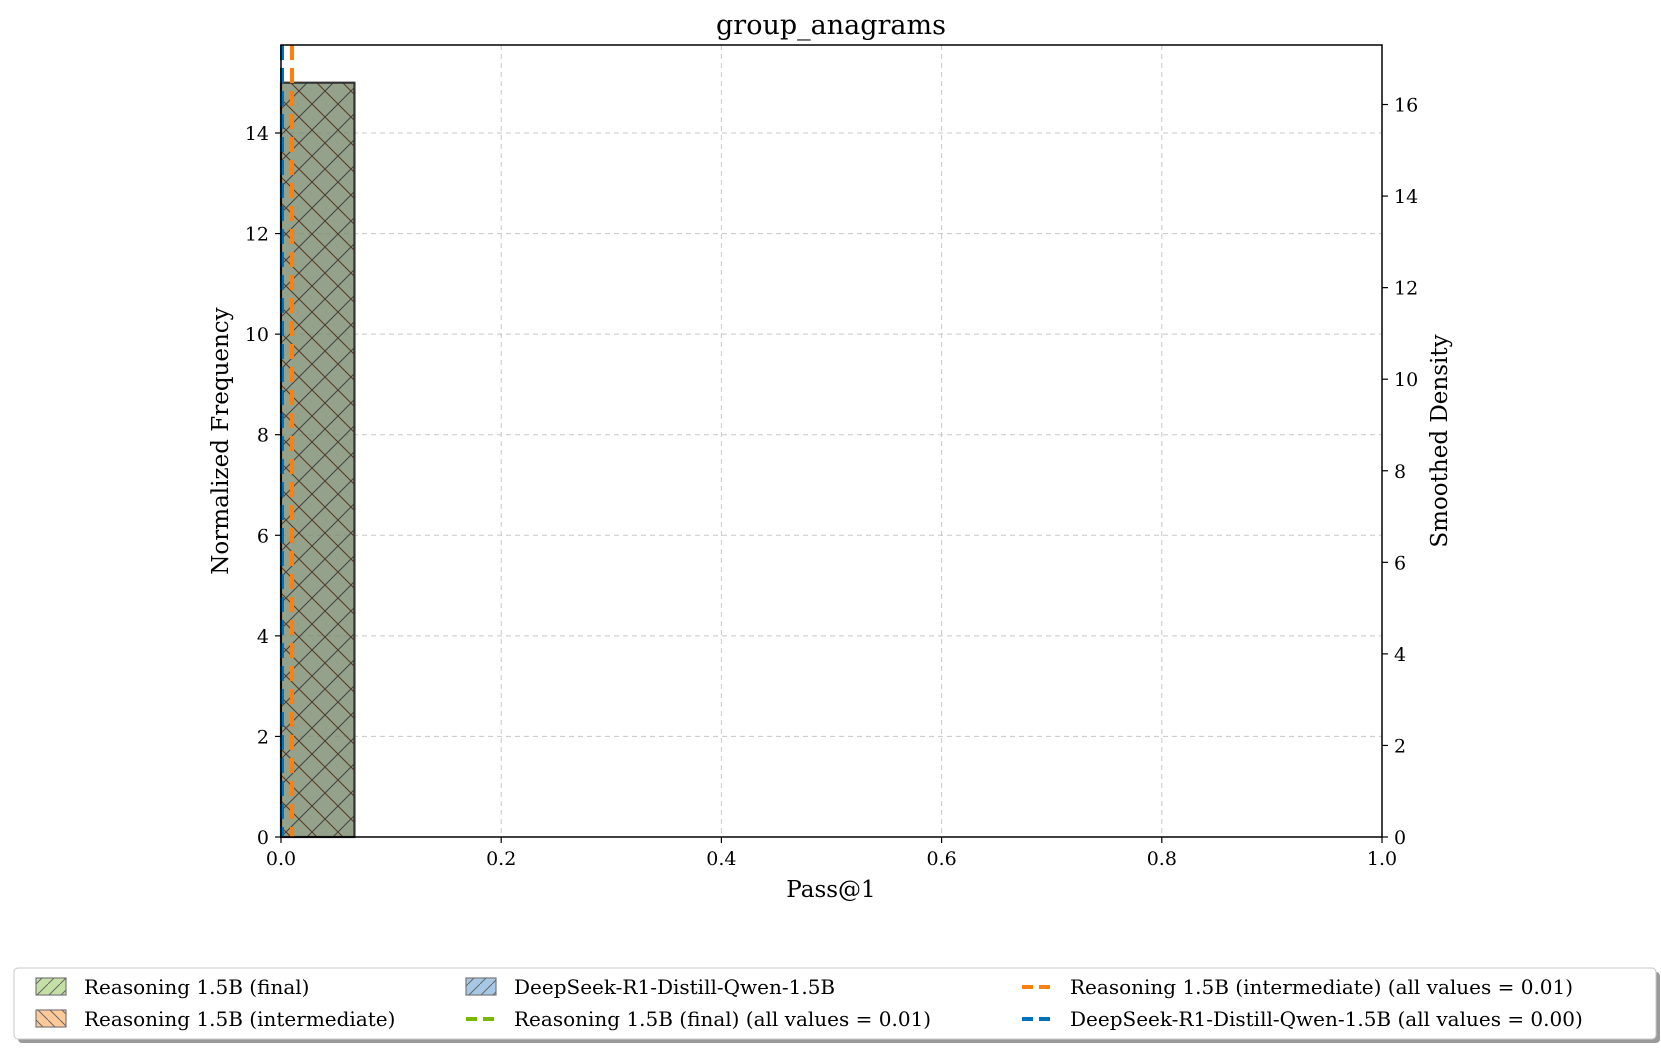 The height and width of the screenshot is (1050, 1661). What do you see at coordinates (263, 838) in the screenshot?
I see `y-tick-label: 0` at bounding box center [263, 838].